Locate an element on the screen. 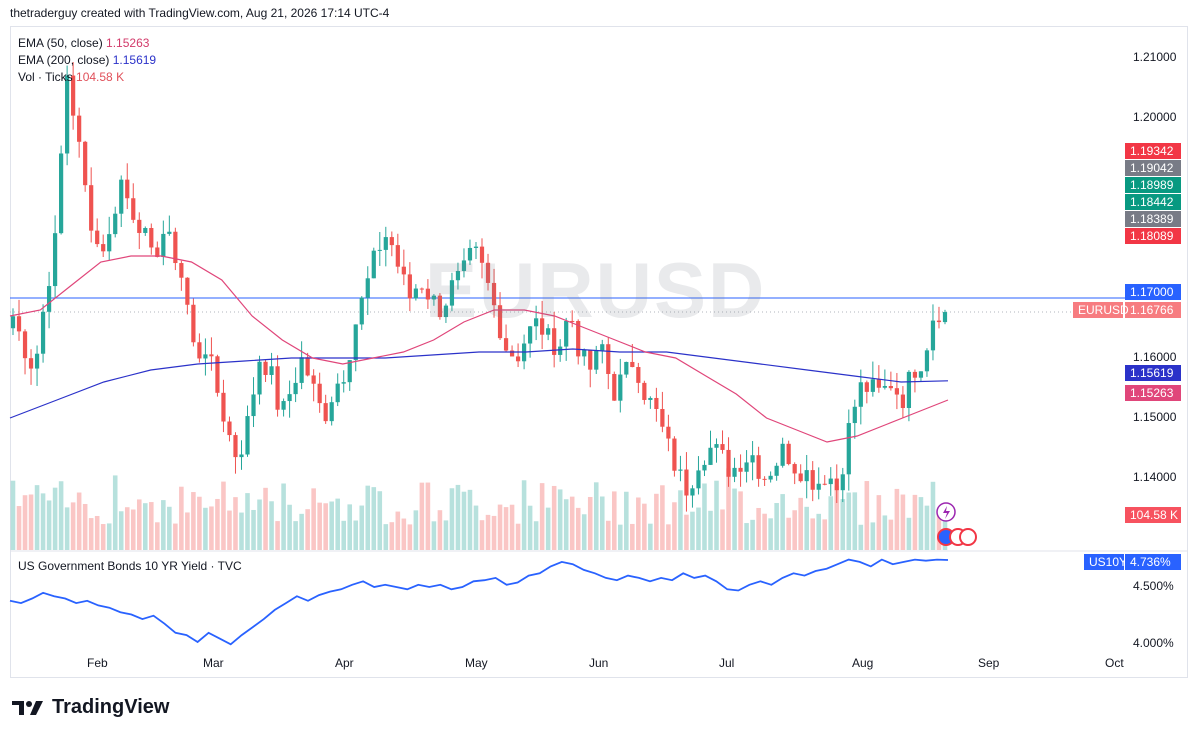  bond-pane-label: US Government Bonds 10 YR Yield · TVC is located at coordinates (130, 566).